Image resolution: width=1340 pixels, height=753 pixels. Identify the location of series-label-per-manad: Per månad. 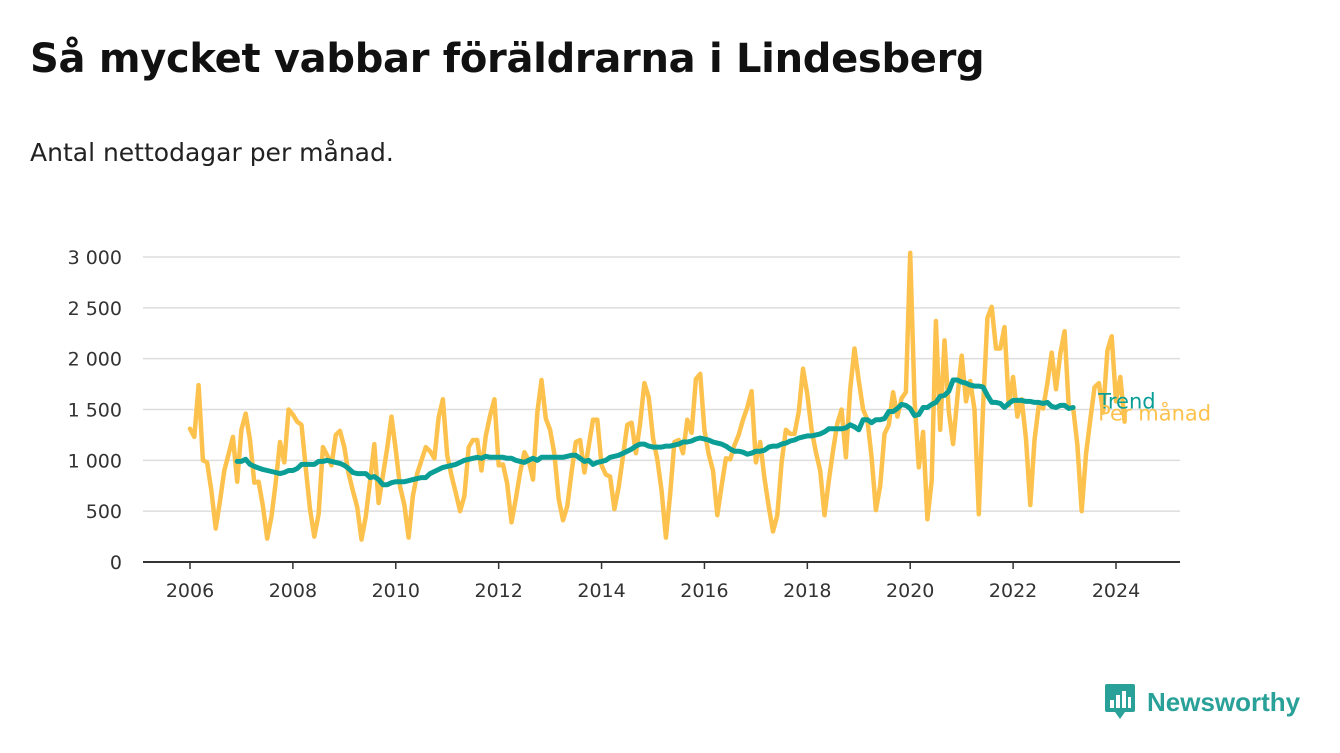
(1154, 412).